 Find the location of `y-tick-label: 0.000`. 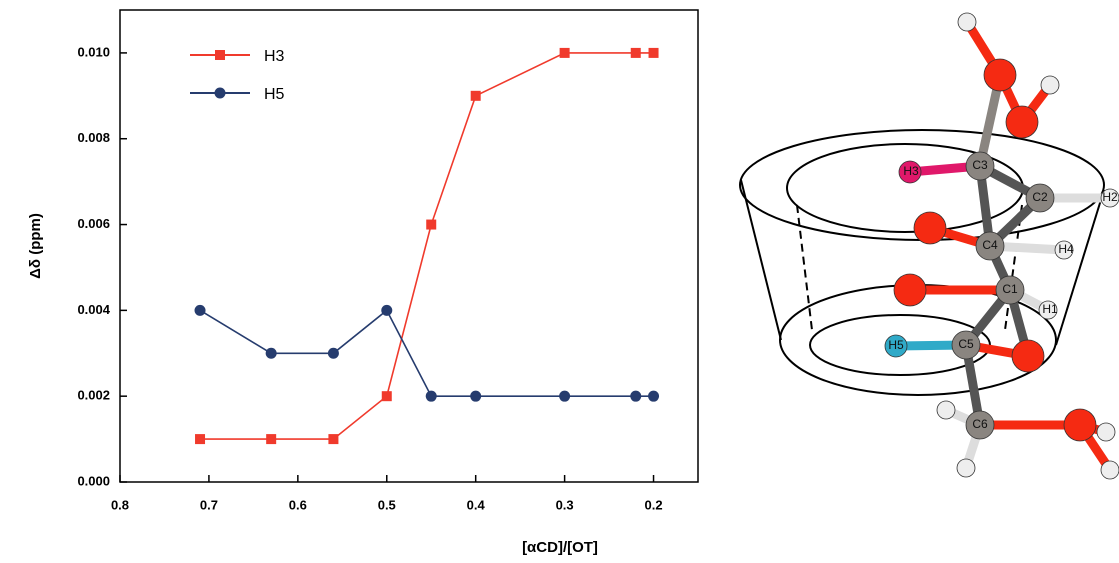

y-tick-label: 0.000 is located at coordinates (93, 480).